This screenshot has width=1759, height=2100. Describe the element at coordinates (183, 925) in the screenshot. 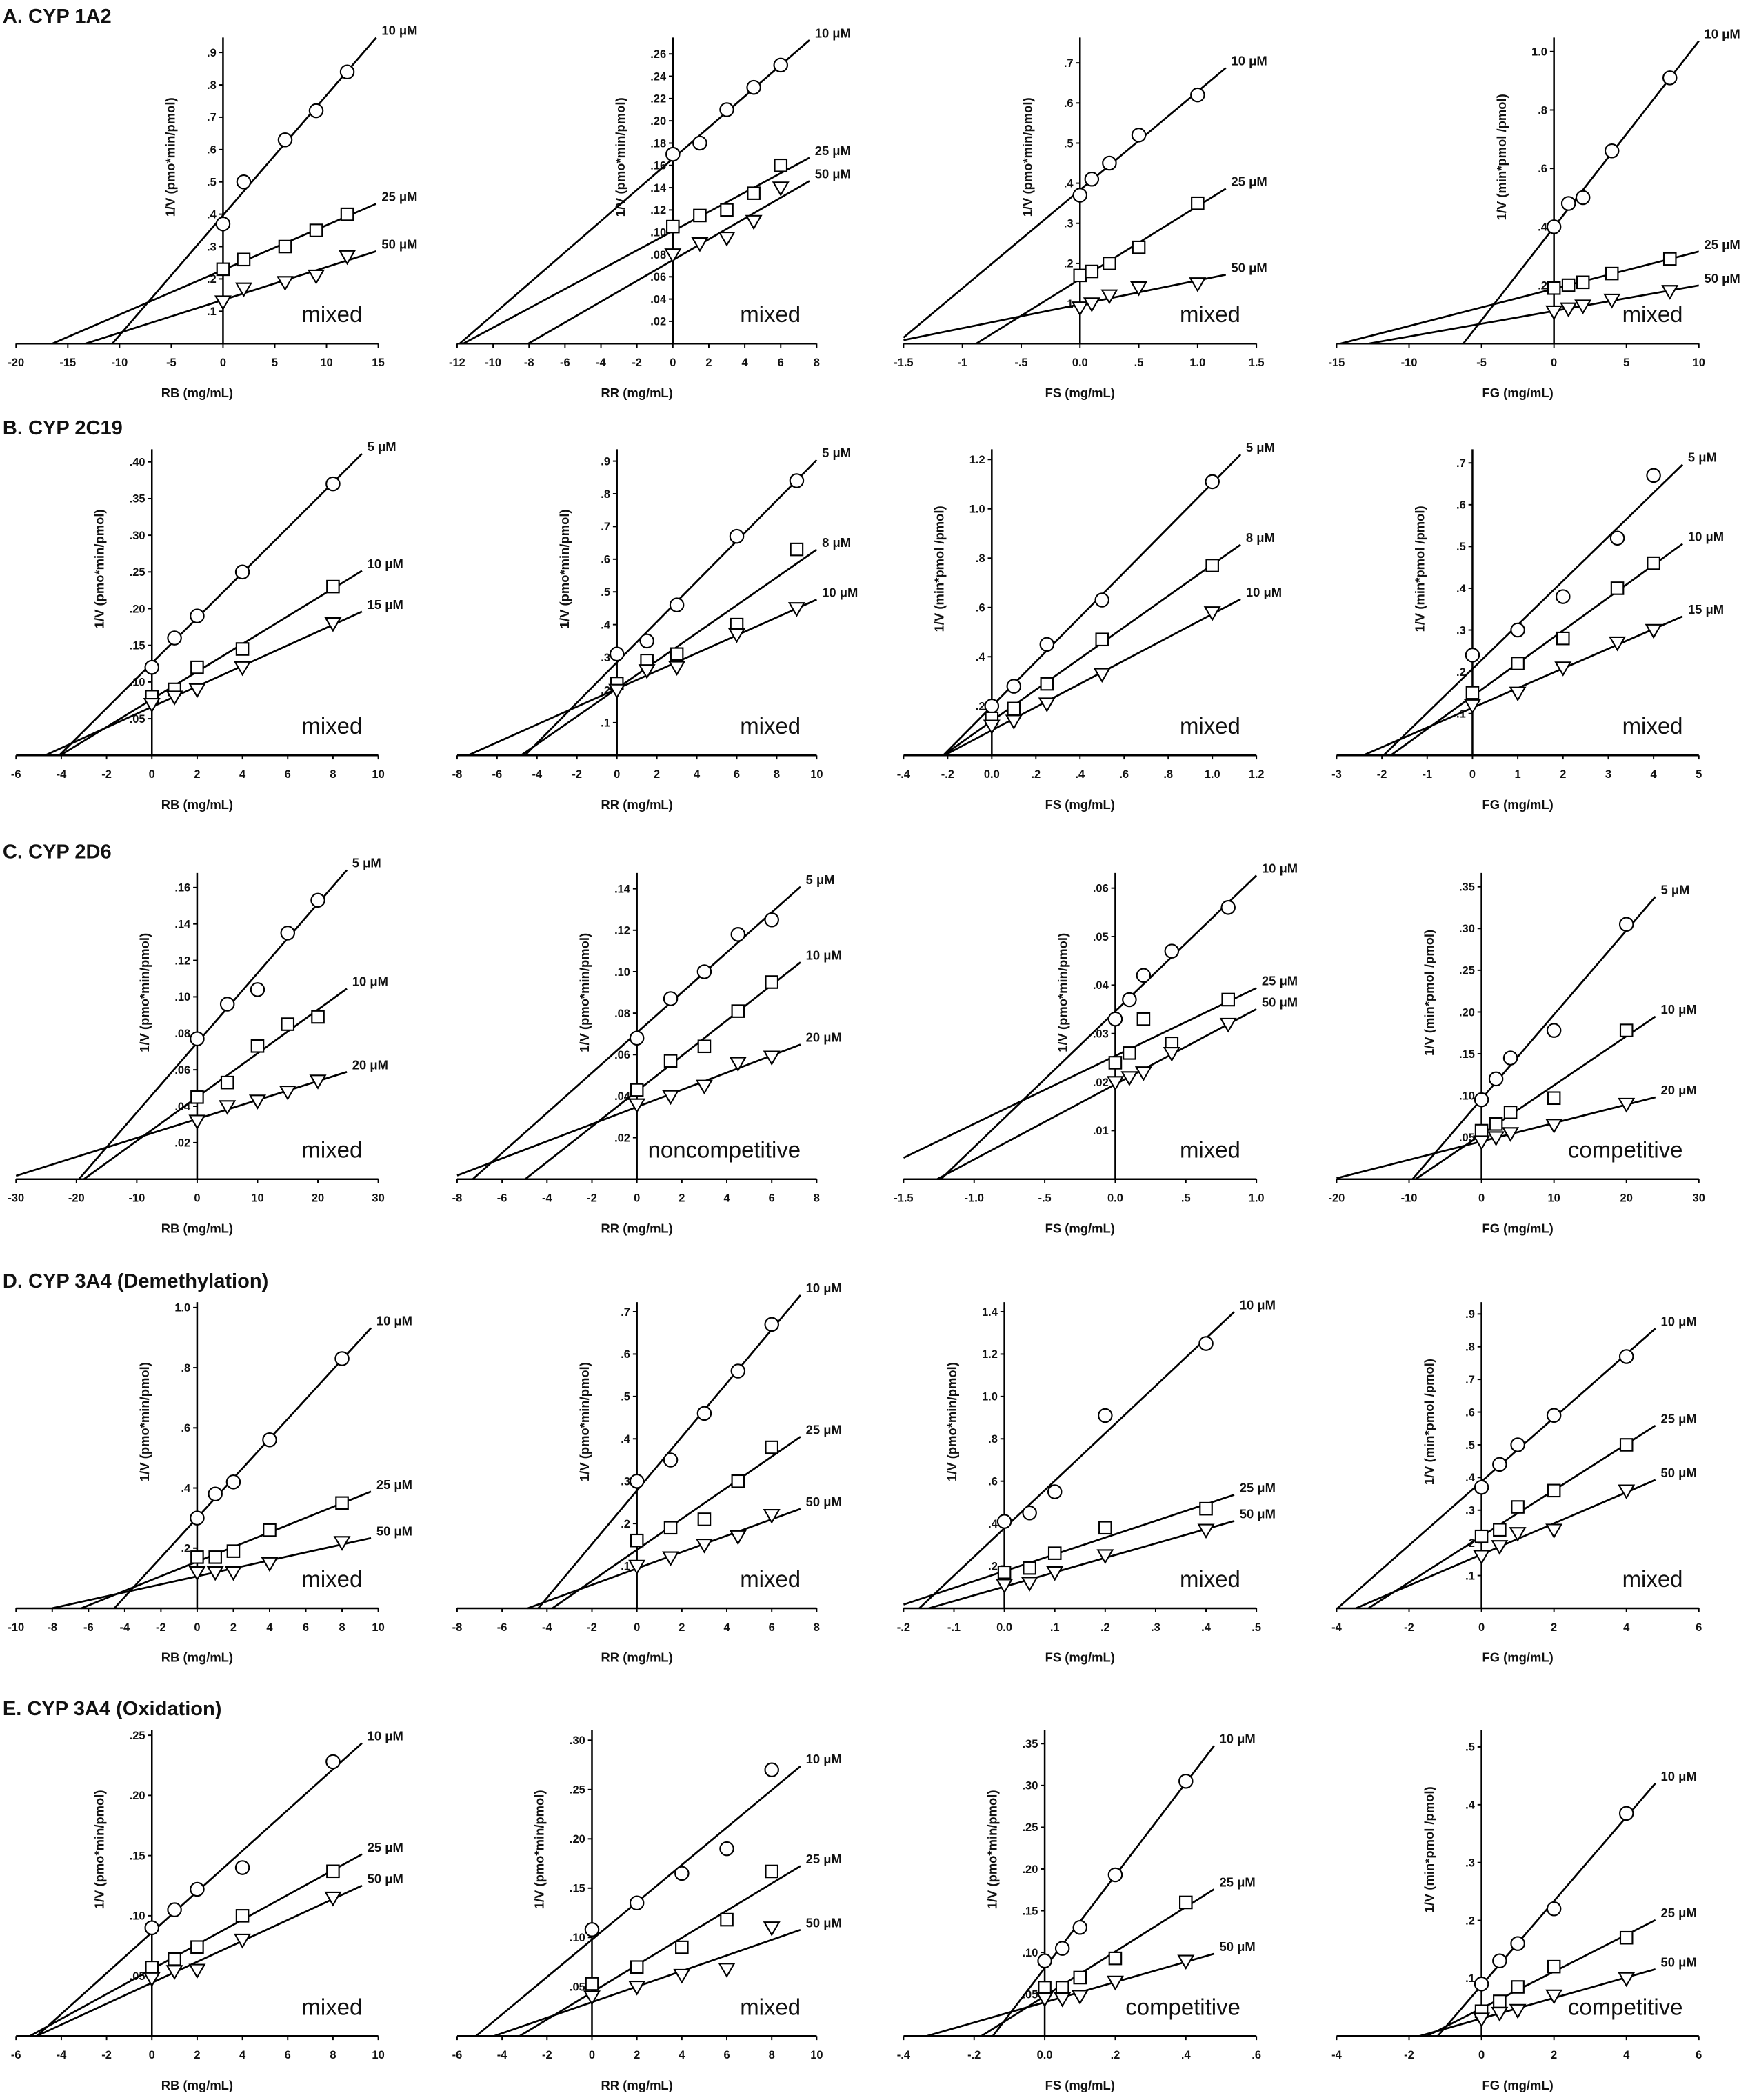

I see `y-tick-label: .14` at that location.